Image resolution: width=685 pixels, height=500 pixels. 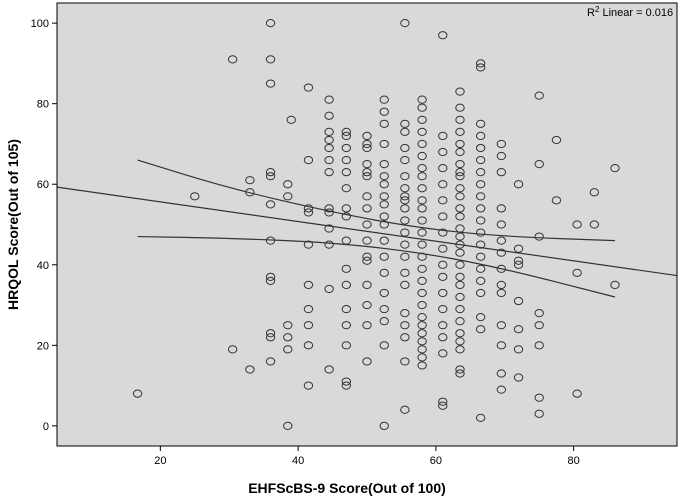 What do you see at coordinates (574, 461) in the screenshot?
I see `x-tick-label: 80` at bounding box center [574, 461].